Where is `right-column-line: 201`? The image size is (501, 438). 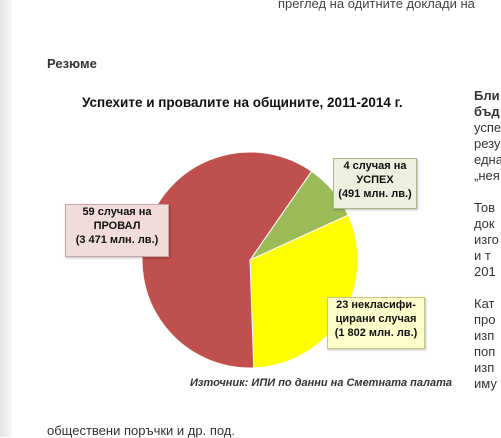
right-column-line: 201 is located at coordinates (485, 271).